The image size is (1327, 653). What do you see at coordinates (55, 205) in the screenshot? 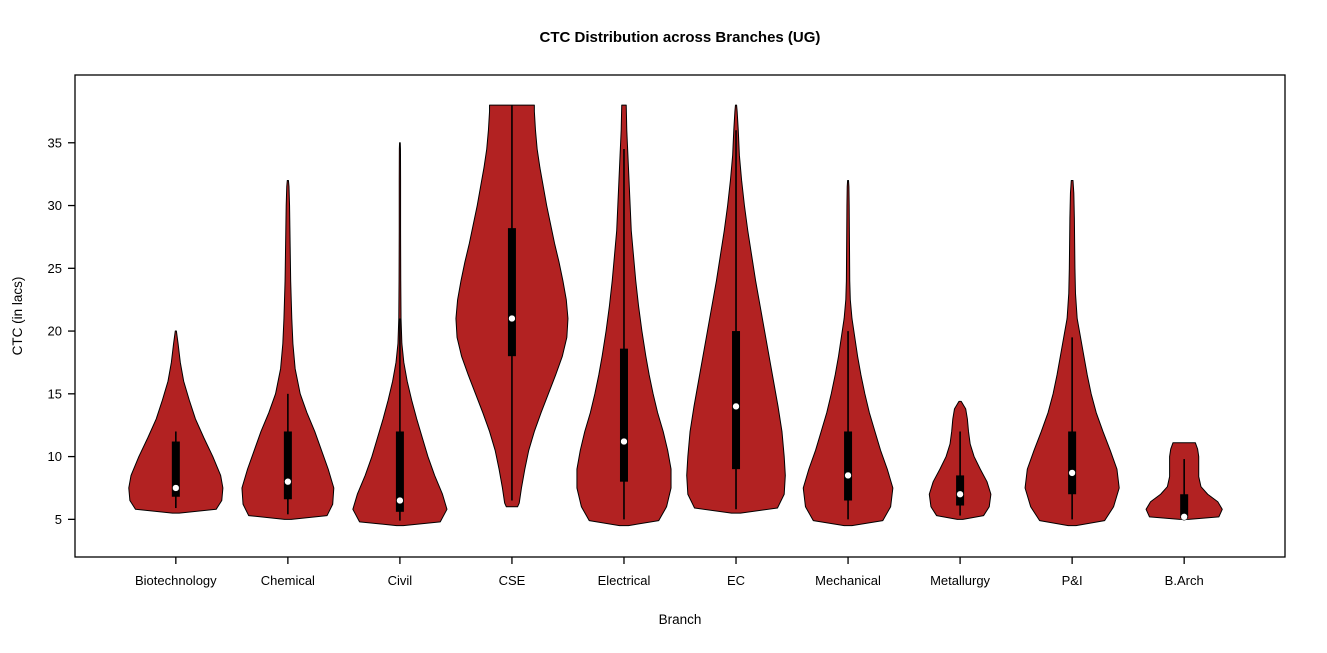
I see `y-tick-label: 30` at bounding box center [55, 205].